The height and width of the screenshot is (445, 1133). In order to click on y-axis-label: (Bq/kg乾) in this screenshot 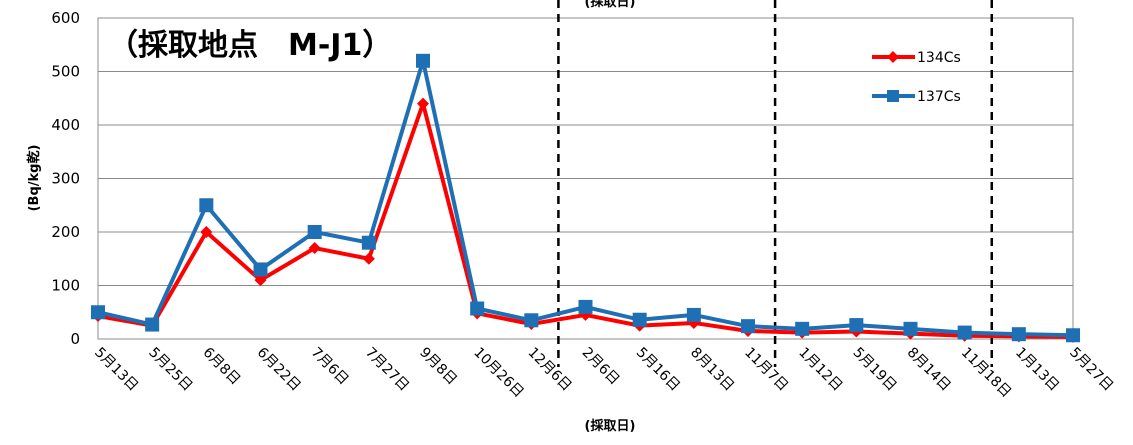, I will do `click(34, 178)`.